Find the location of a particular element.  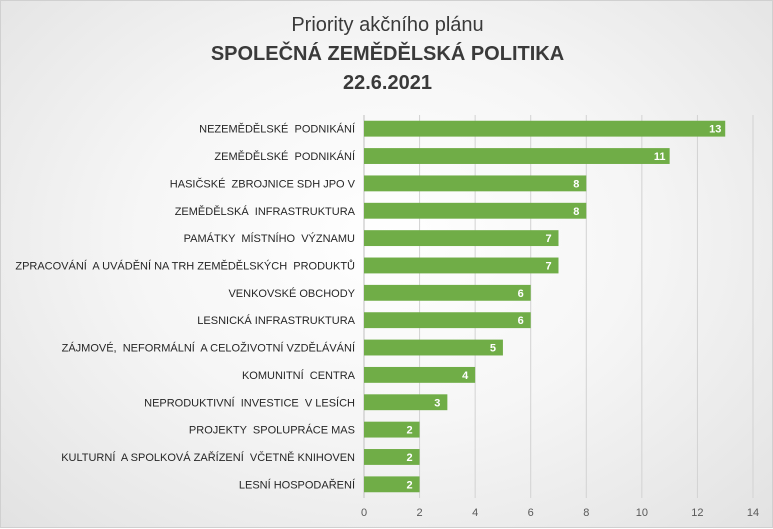

data-label: 5 is located at coordinates (493, 349).